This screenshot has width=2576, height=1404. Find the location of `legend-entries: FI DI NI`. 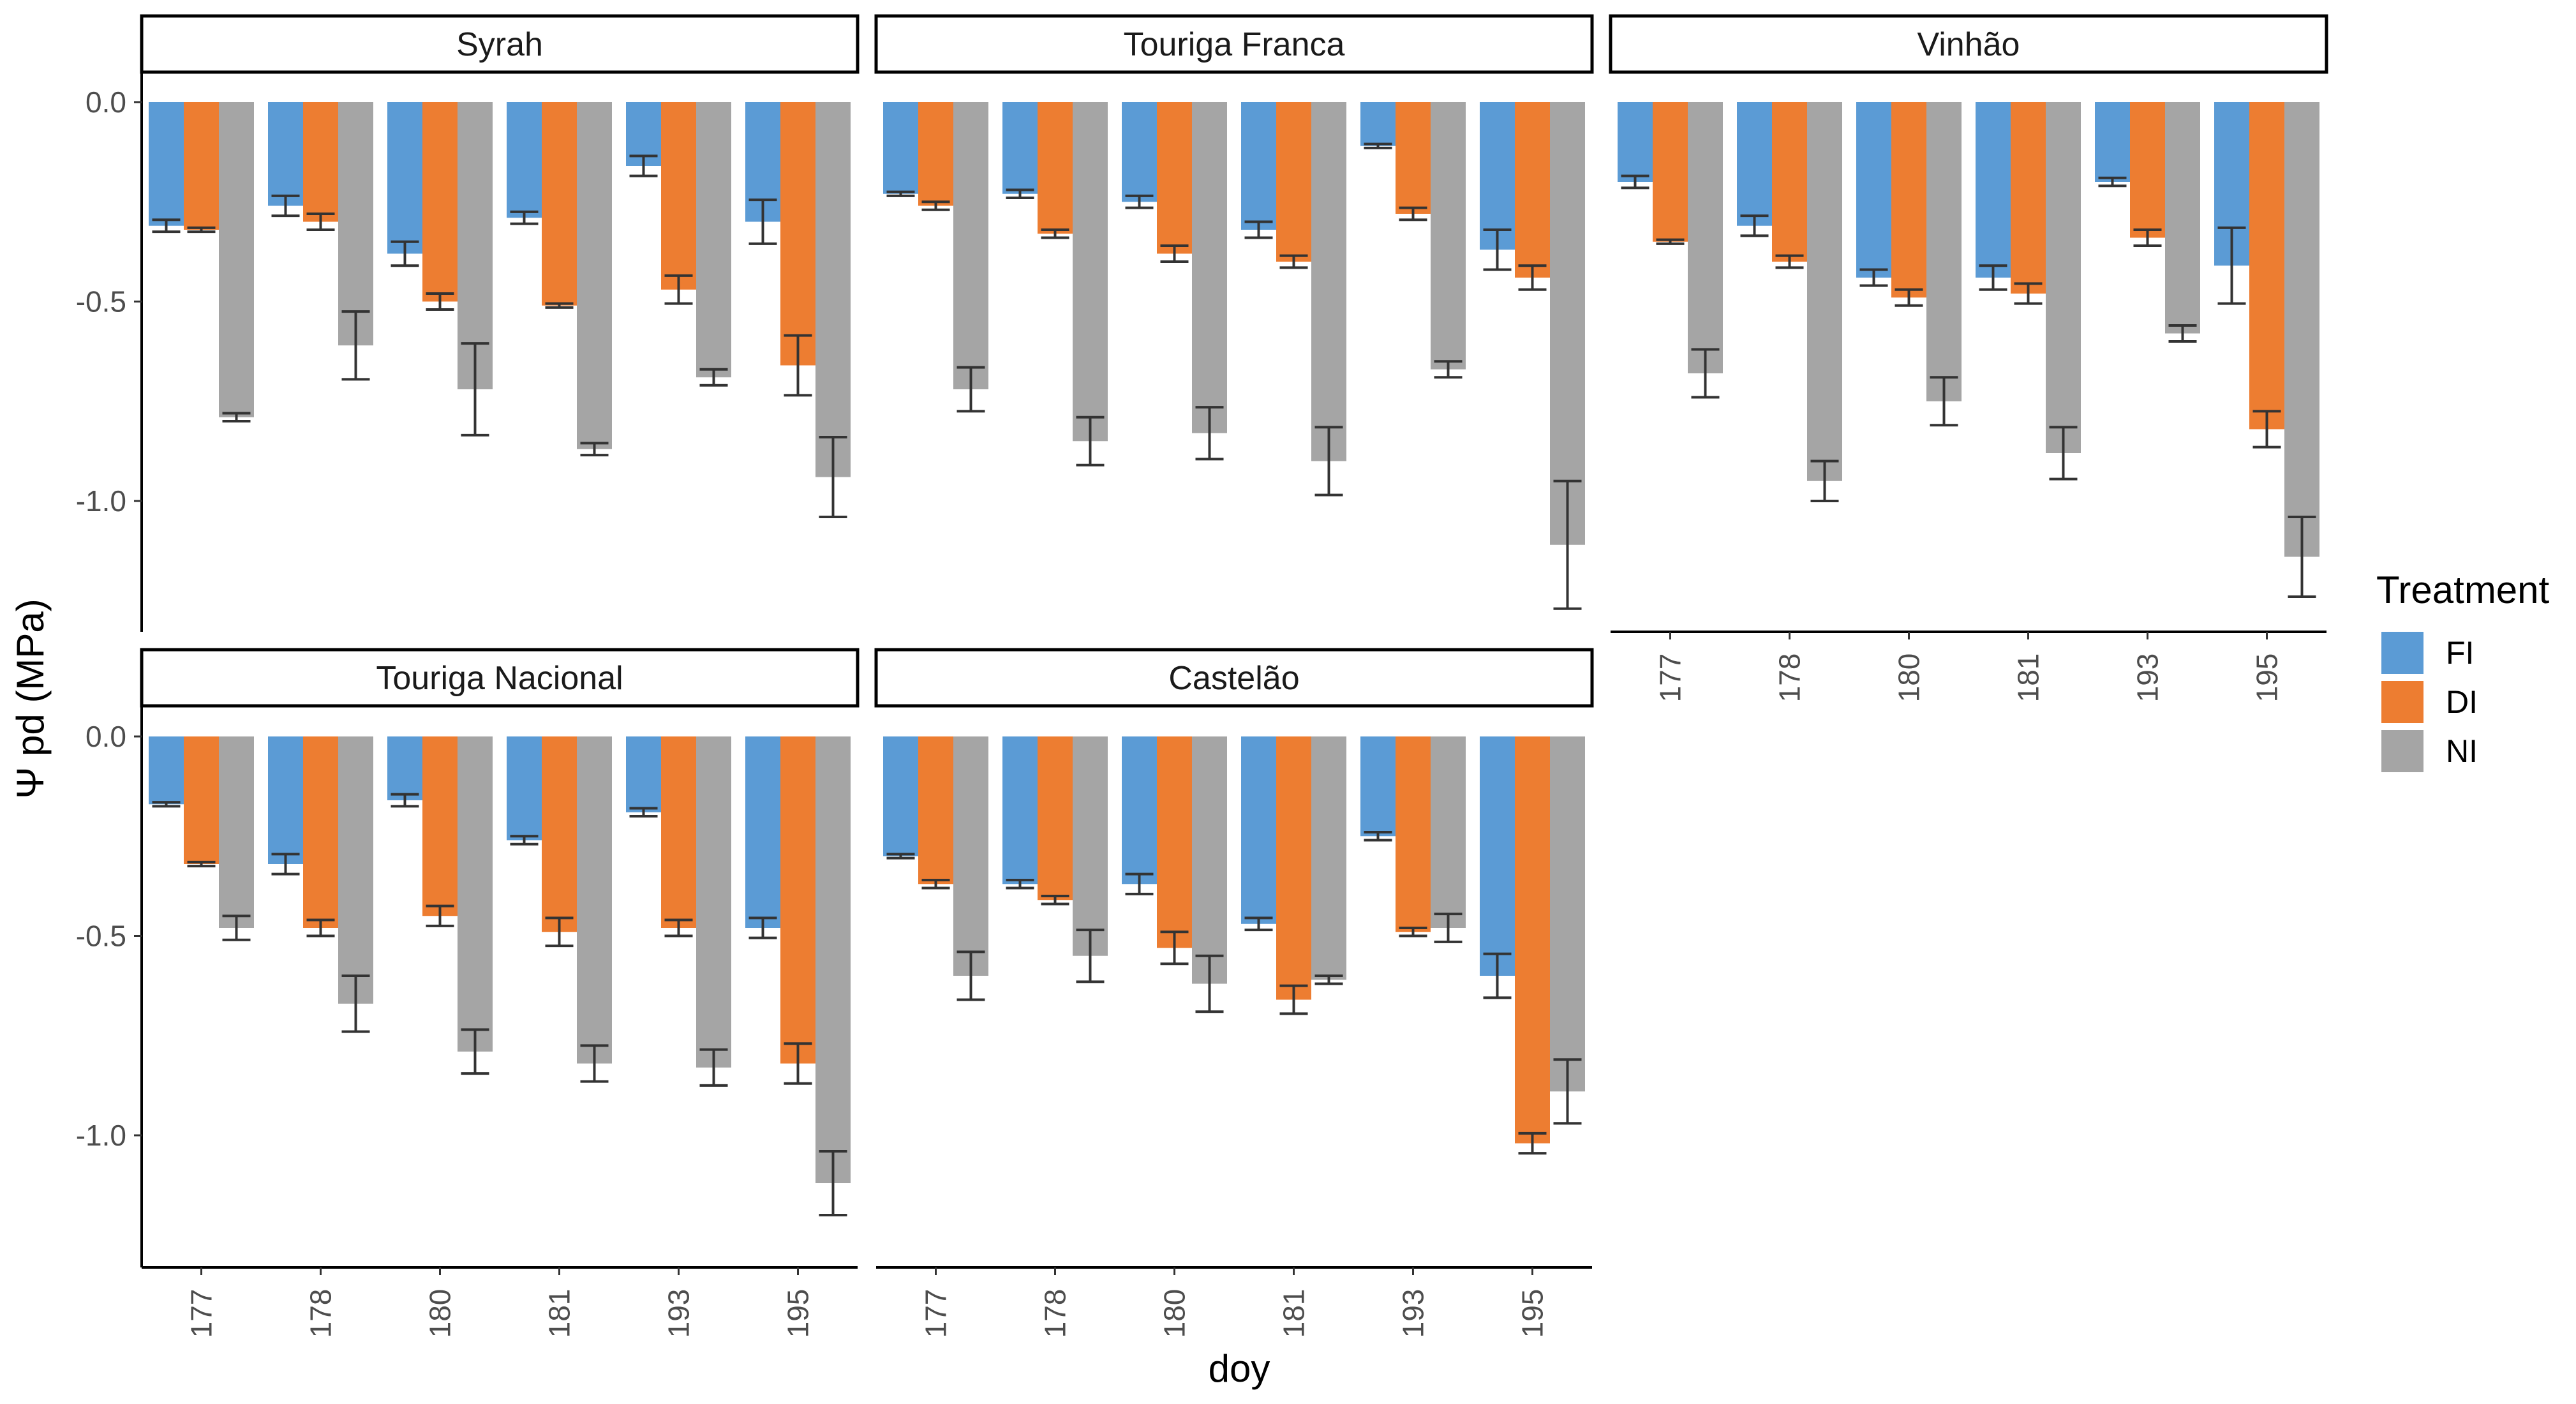

legend-entries: FI DI NI is located at coordinates (2429, 702).